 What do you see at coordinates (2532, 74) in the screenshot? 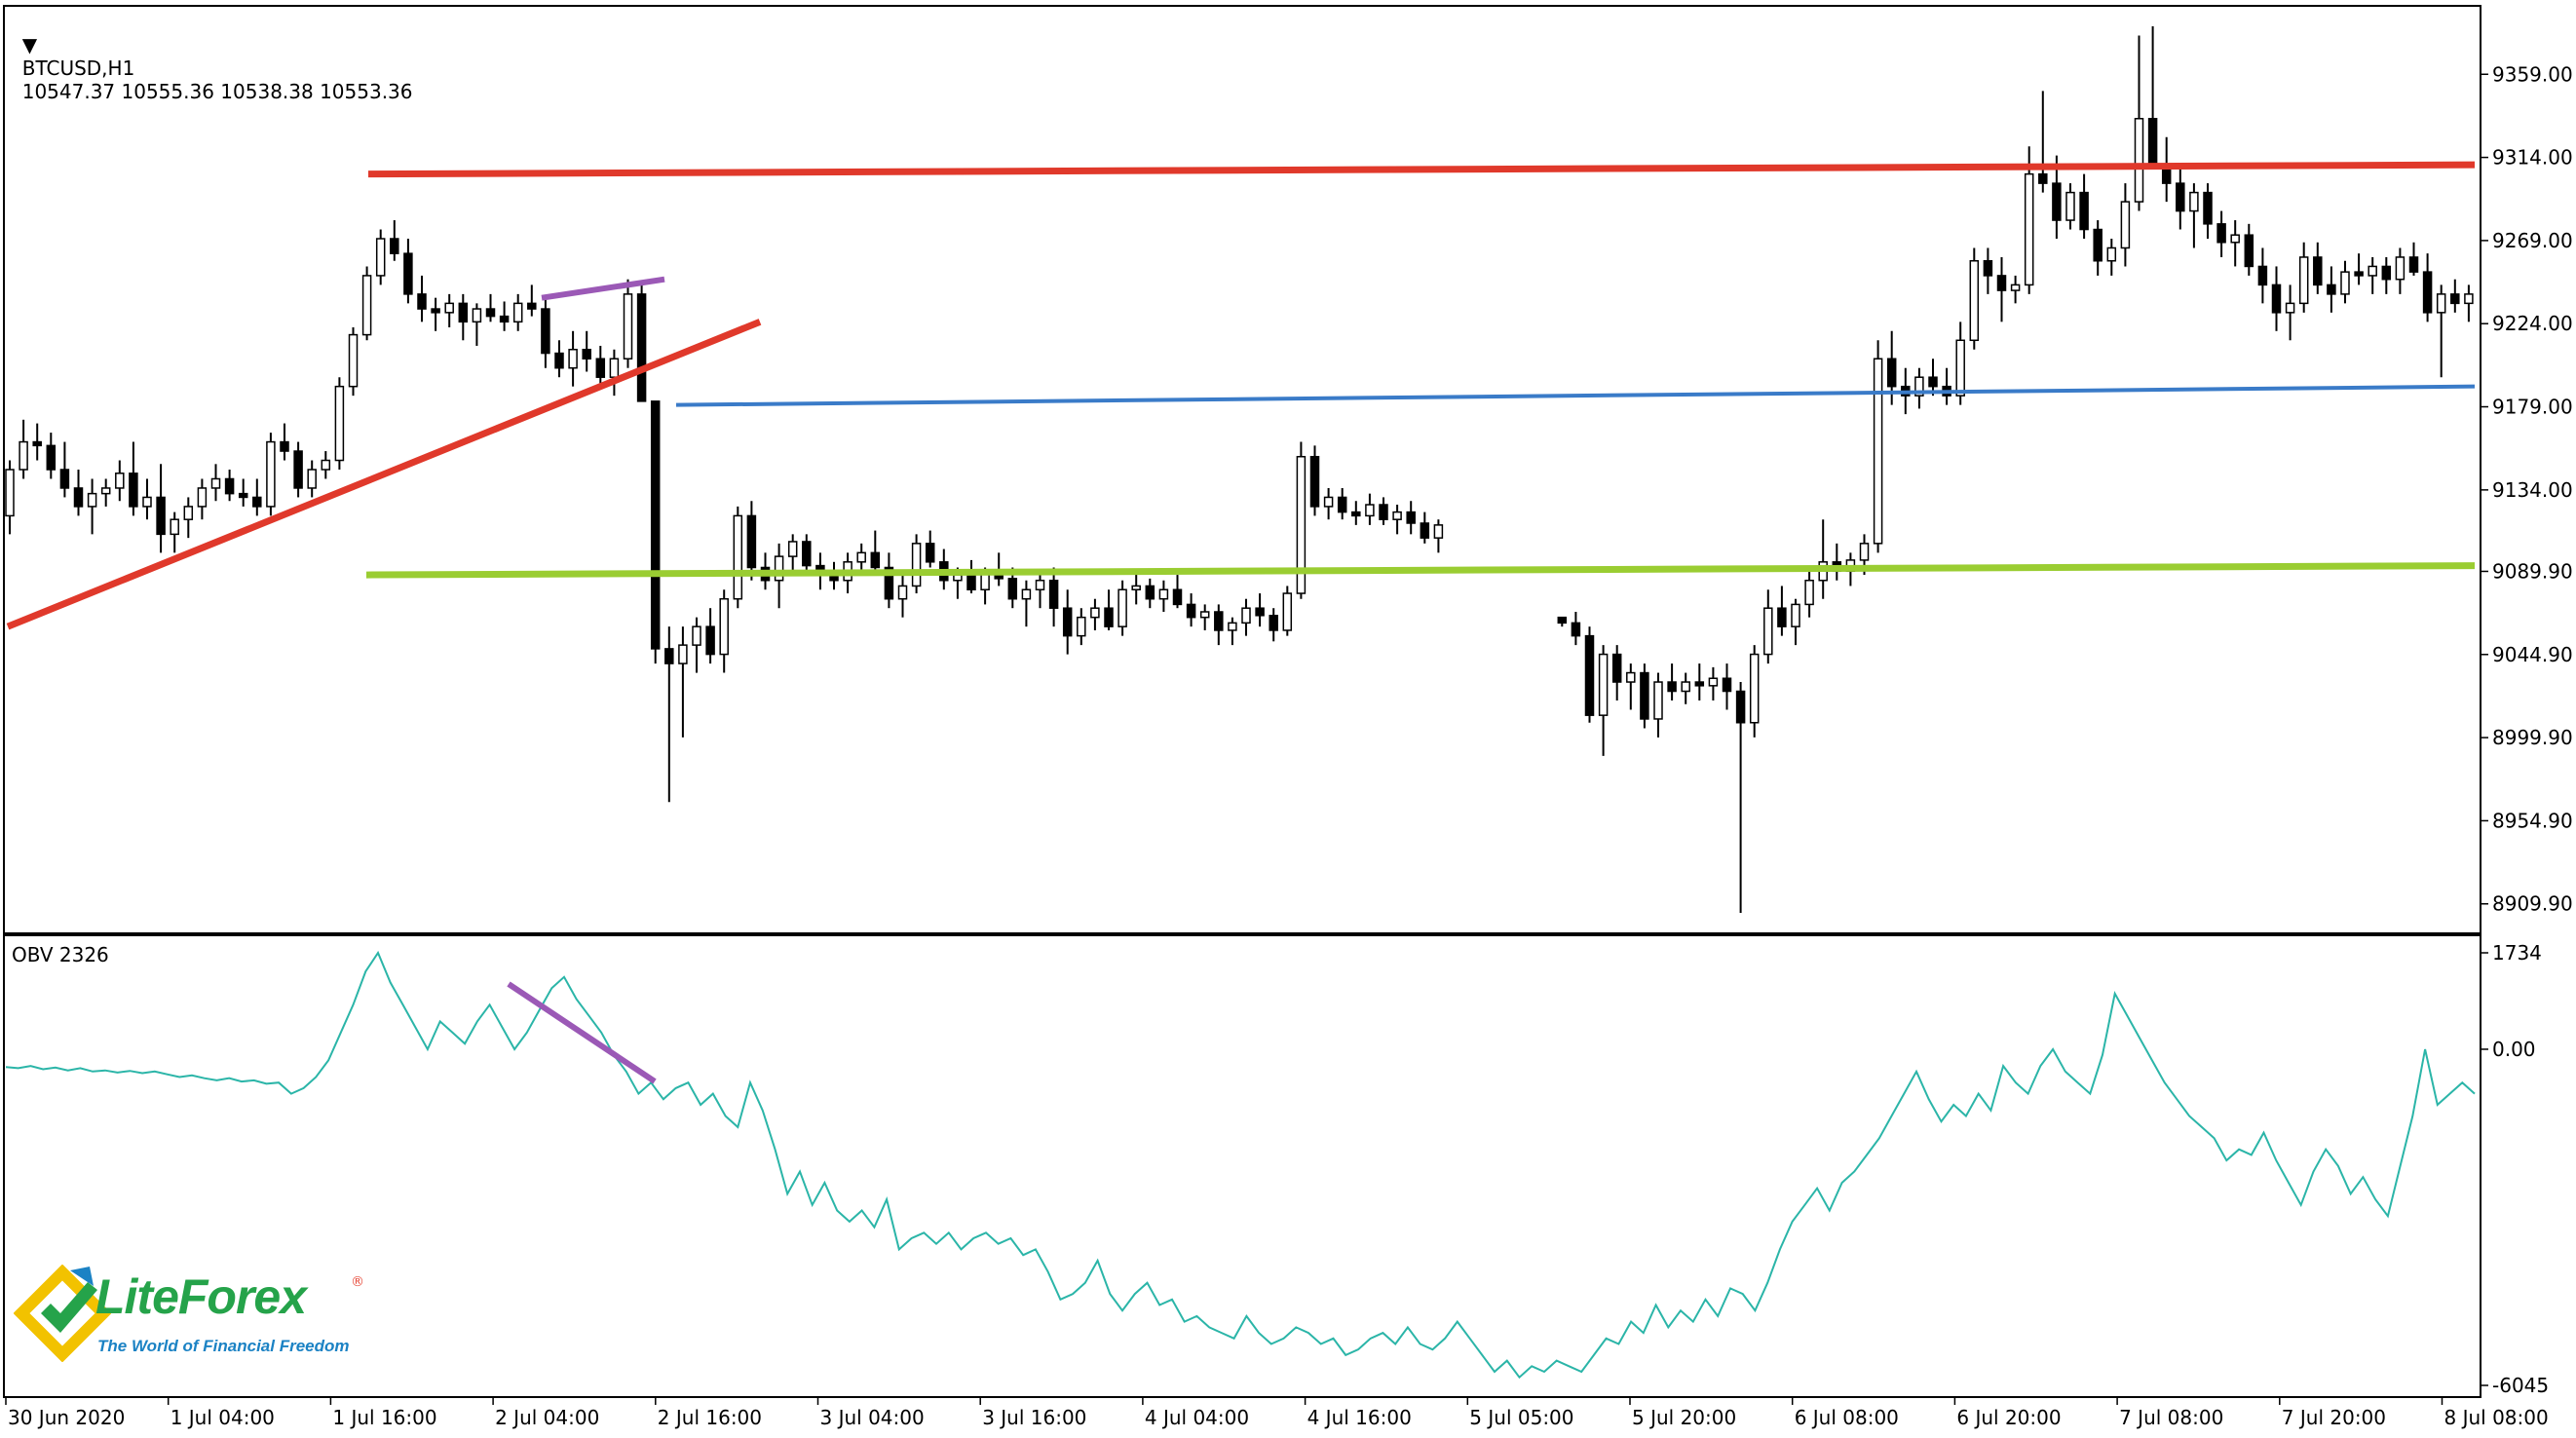
I see `price-tick-label: 9359.00` at bounding box center [2532, 74].